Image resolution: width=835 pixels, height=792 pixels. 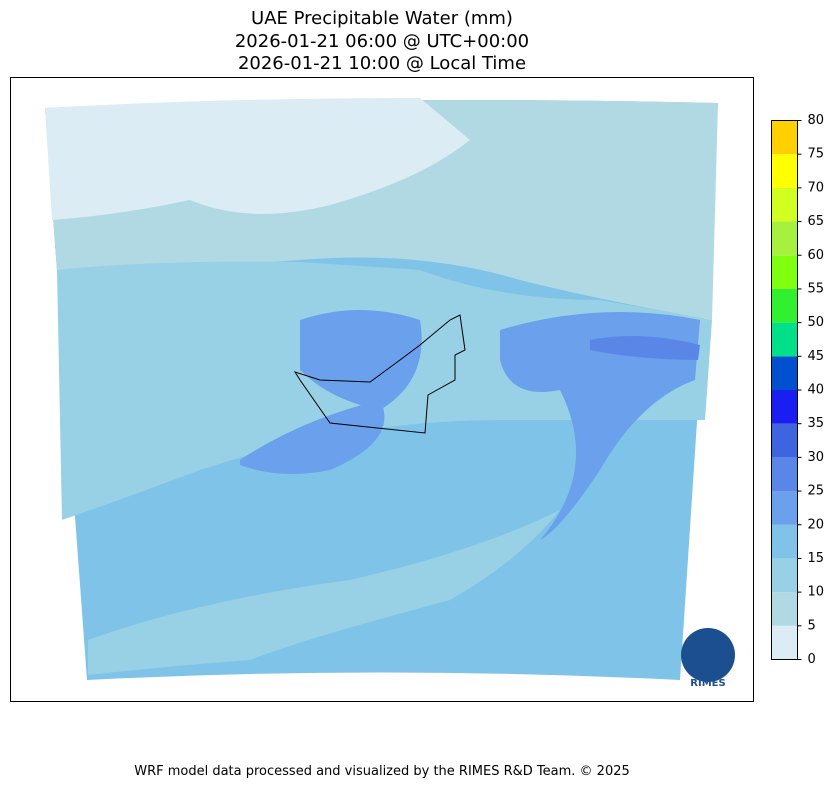 I want to click on logo-text: RIMES, so click(x=707, y=683).